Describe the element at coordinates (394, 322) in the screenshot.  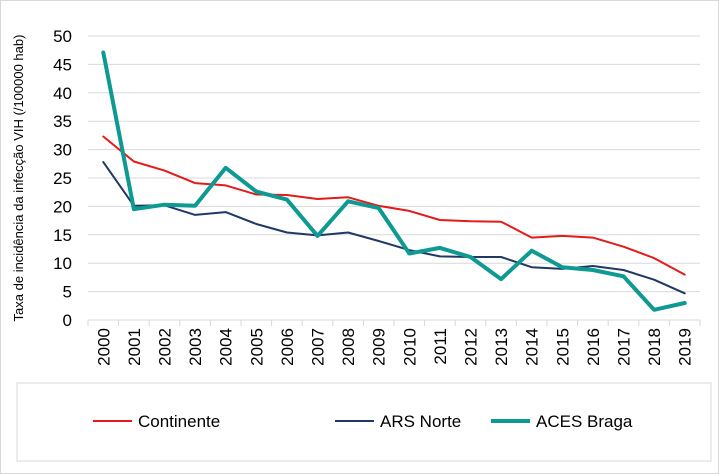
I see `axes` at that location.